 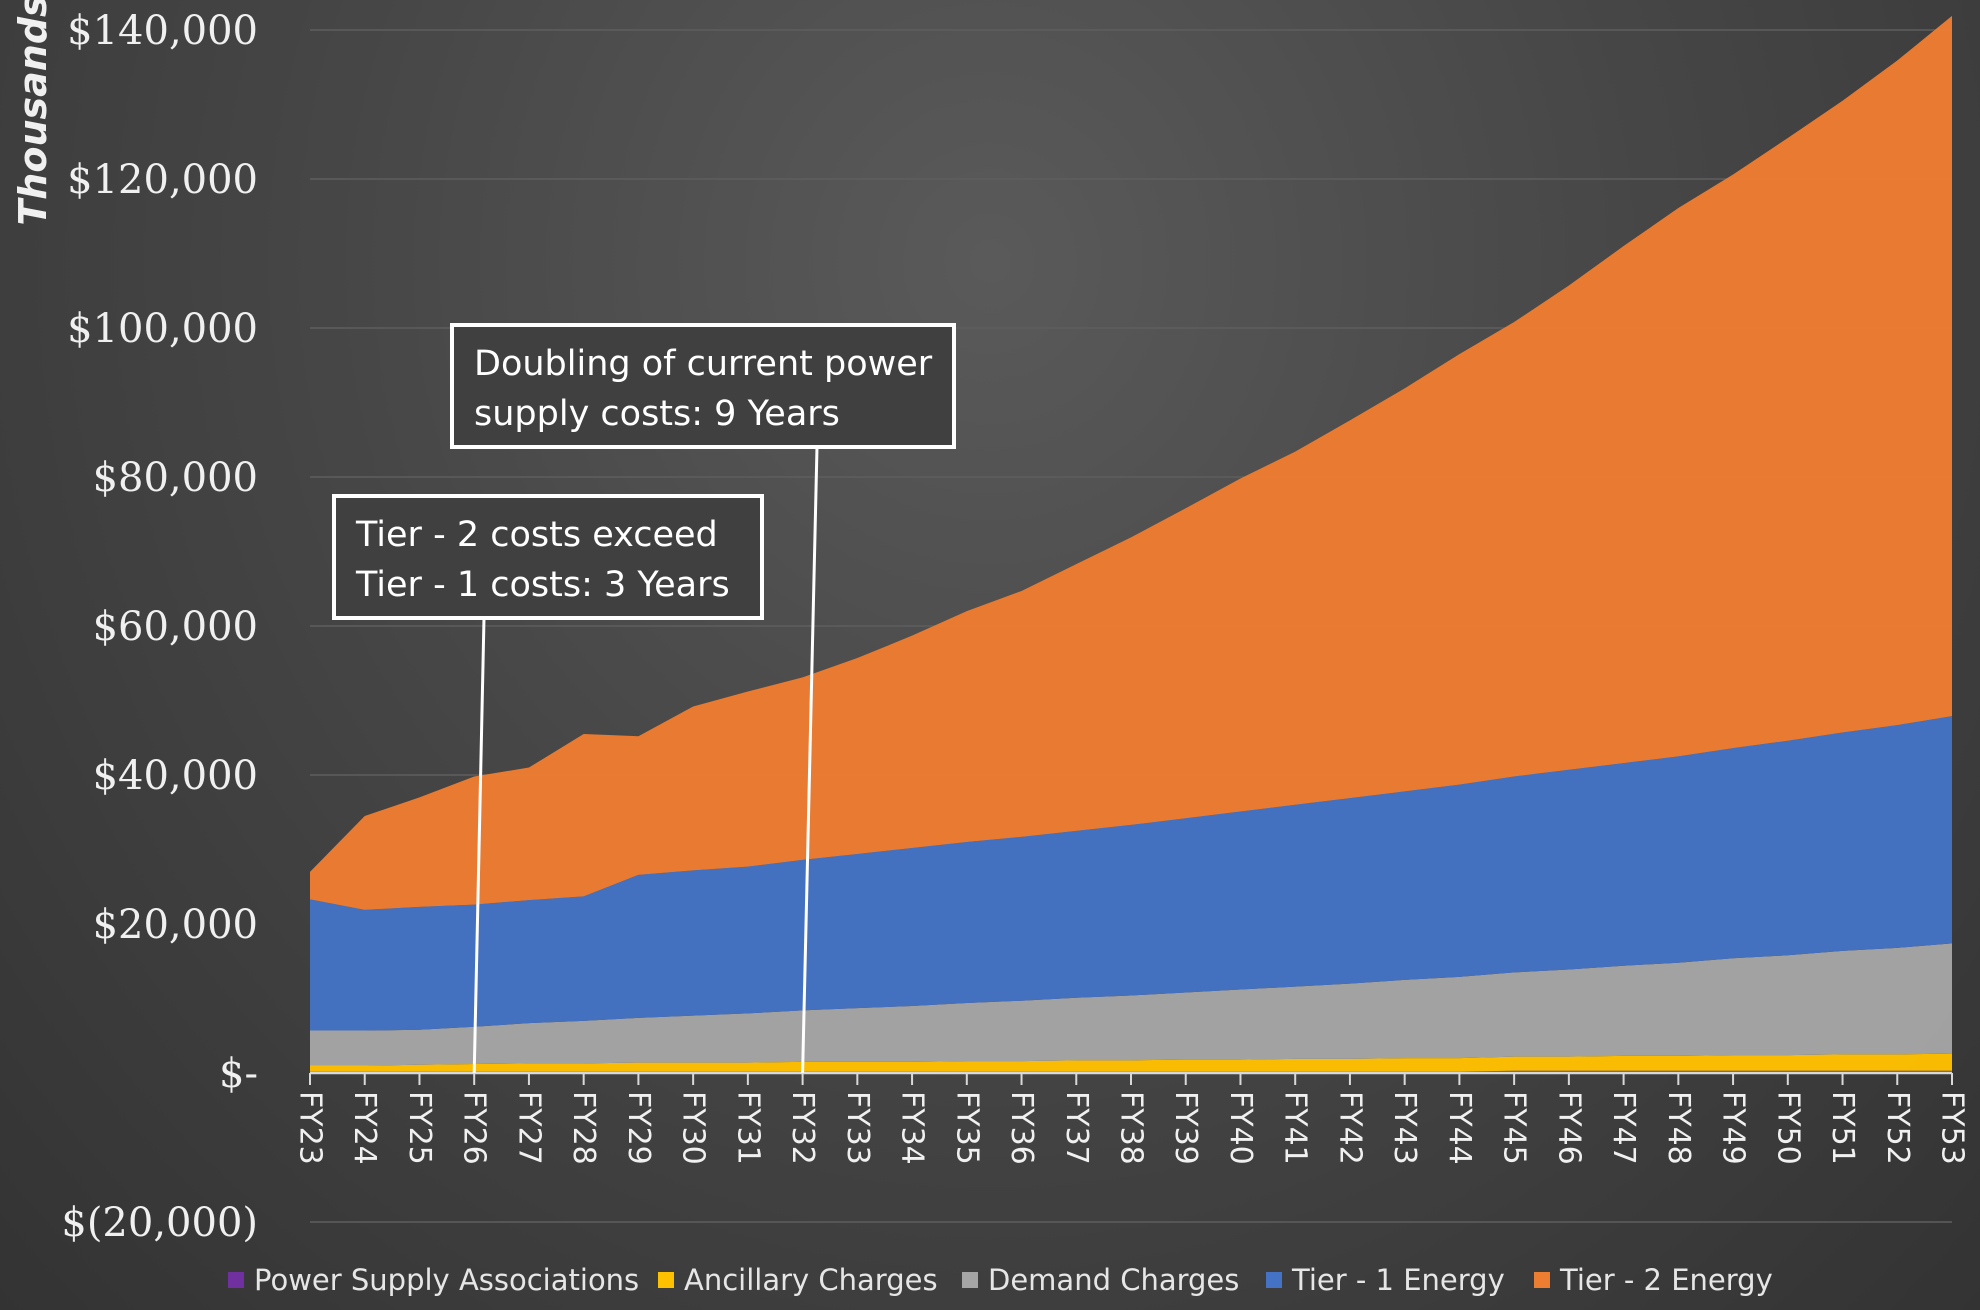 I want to click on legend-item-ancillary-charges: Ancillary Charges, so click(x=798, y=1280).